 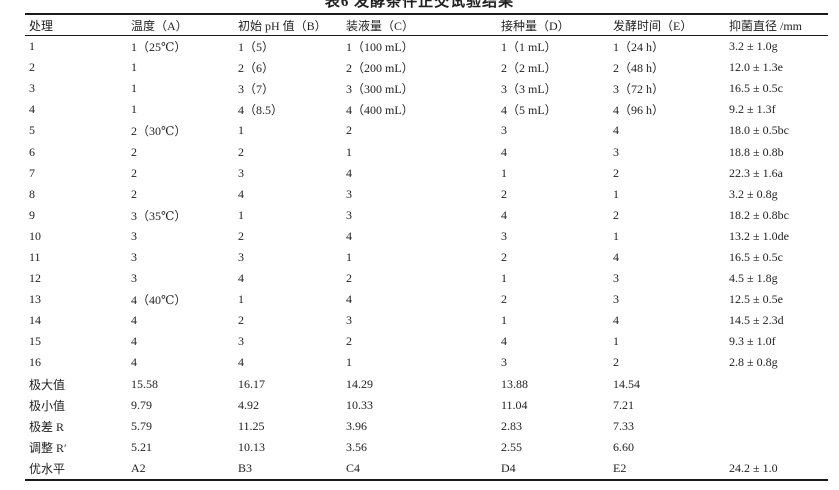 What do you see at coordinates (32, 151) in the screenshot?
I see `table-cell: 6` at bounding box center [32, 151].